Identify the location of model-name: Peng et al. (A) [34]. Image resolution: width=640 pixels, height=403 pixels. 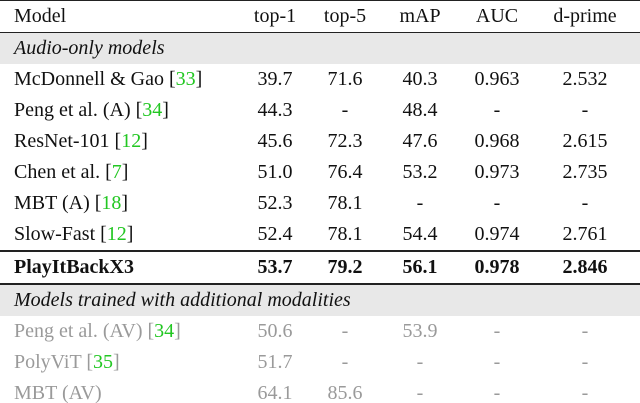
(91, 110).